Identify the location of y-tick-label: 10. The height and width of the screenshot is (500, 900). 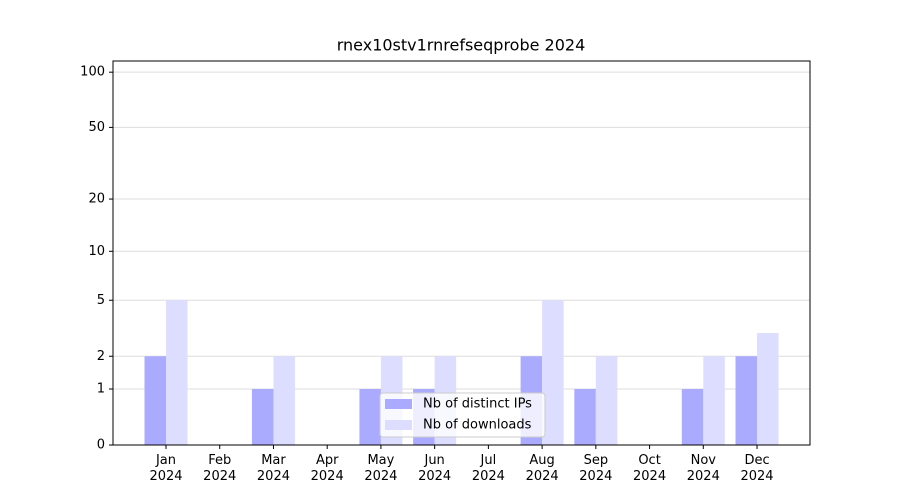
(96, 251).